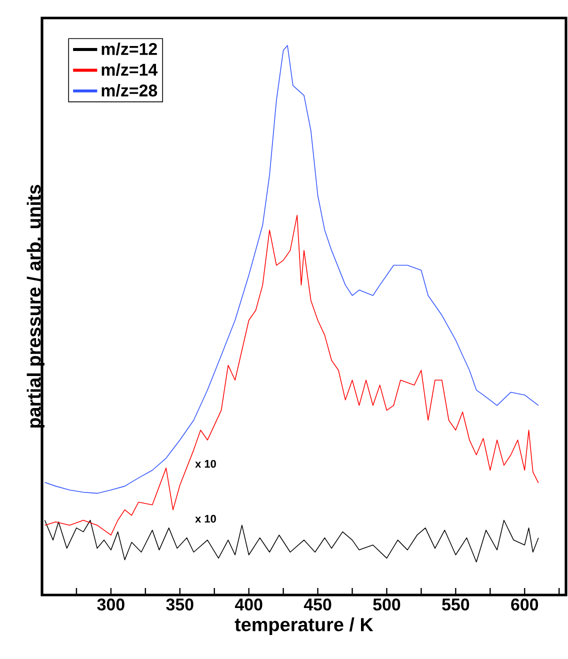 The image size is (568, 659). Describe the element at coordinates (130, 69) in the screenshot. I see `legend-label: m/z=14` at that location.